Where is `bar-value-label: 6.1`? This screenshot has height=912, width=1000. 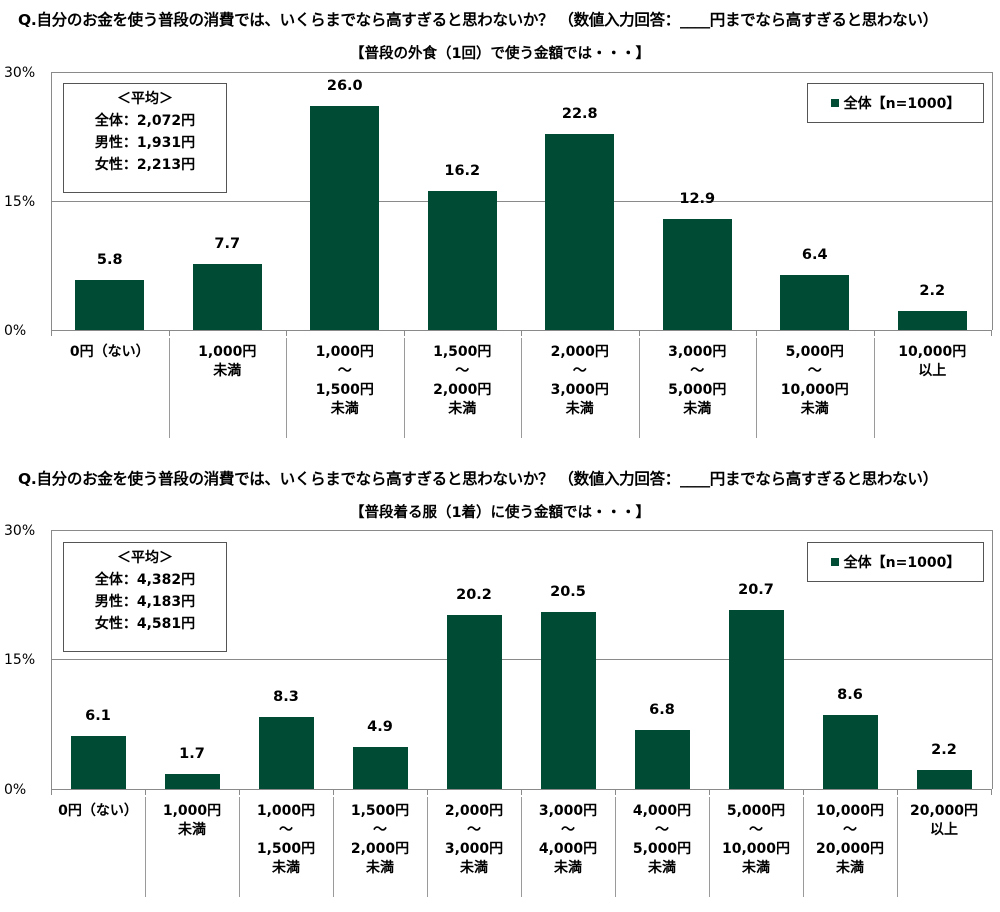 bar-value-label: 6.1 is located at coordinates (98, 716).